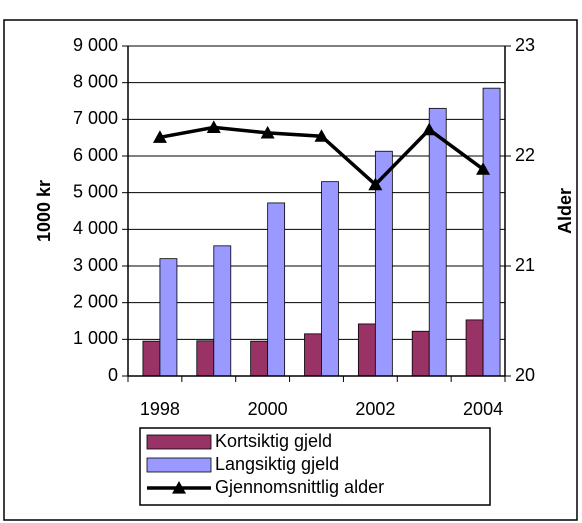 This screenshot has width=582, height=523. I want to click on y2-tick-label: 22, so click(525, 155).